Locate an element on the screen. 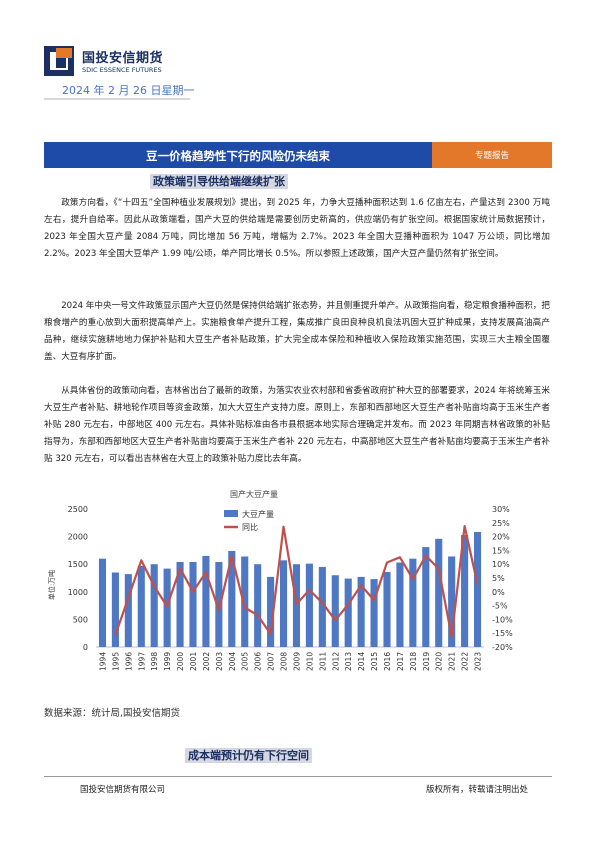  report-date: 2024 年 2 月 26 日星期一 is located at coordinates (128, 90).